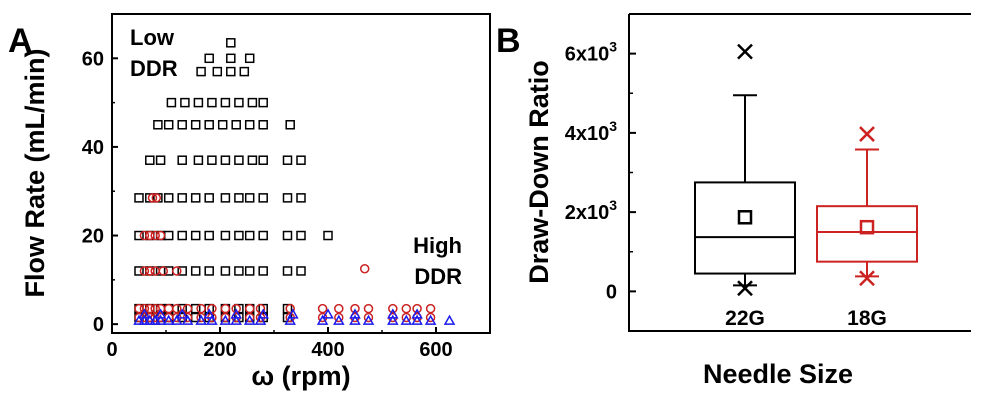 The width and height of the screenshot is (981, 396). Describe the element at coordinates (591, 131) in the screenshot. I see `y-tick-label: 4x10³` at that location.